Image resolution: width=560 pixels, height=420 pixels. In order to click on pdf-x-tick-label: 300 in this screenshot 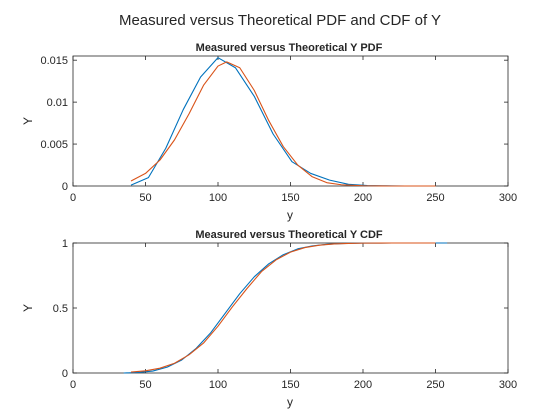, I will do `click(508, 198)`.